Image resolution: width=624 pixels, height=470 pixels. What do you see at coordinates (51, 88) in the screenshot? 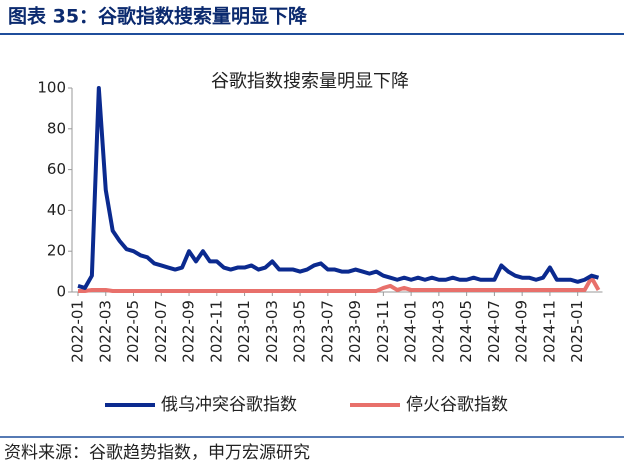
I see `y-tick-label: 100` at bounding box center [51, 88].